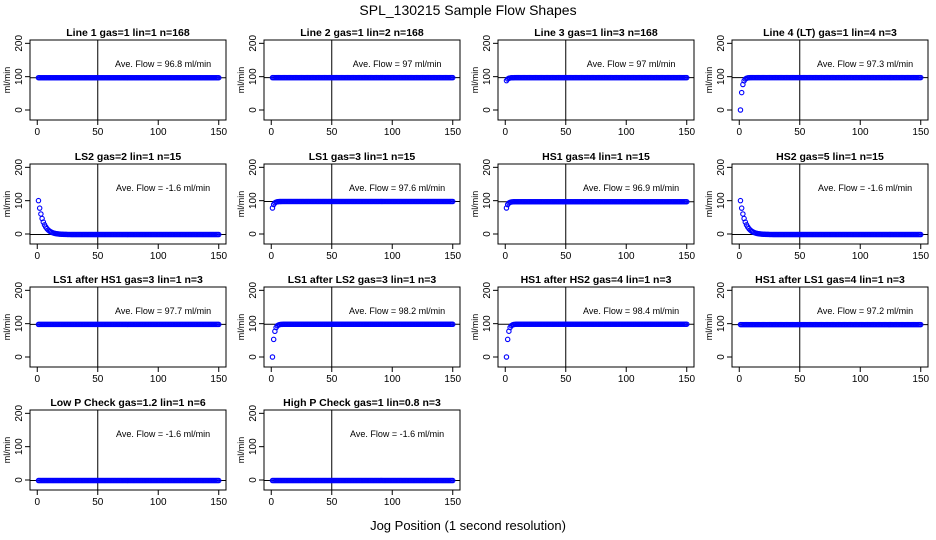  I want to click on panel-8-xtick-label-150: 150, so click(920, 256).